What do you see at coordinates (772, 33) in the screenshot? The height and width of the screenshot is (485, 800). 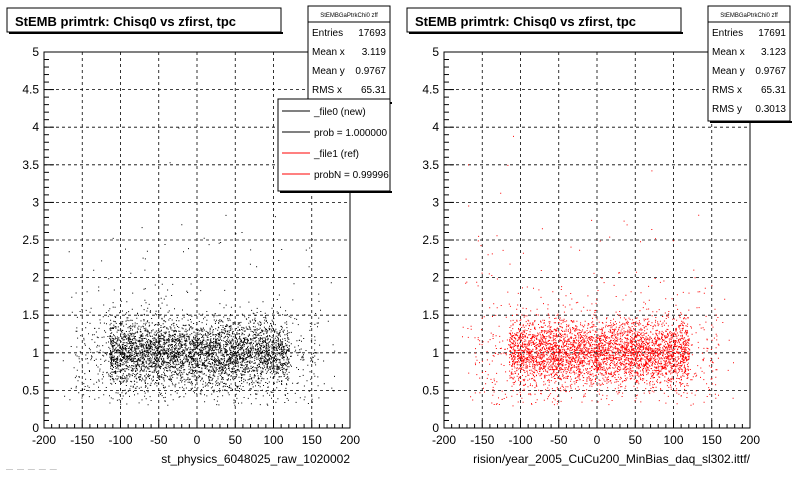 I see `stats-row-value: 17691` at bounding box center [772, 33].